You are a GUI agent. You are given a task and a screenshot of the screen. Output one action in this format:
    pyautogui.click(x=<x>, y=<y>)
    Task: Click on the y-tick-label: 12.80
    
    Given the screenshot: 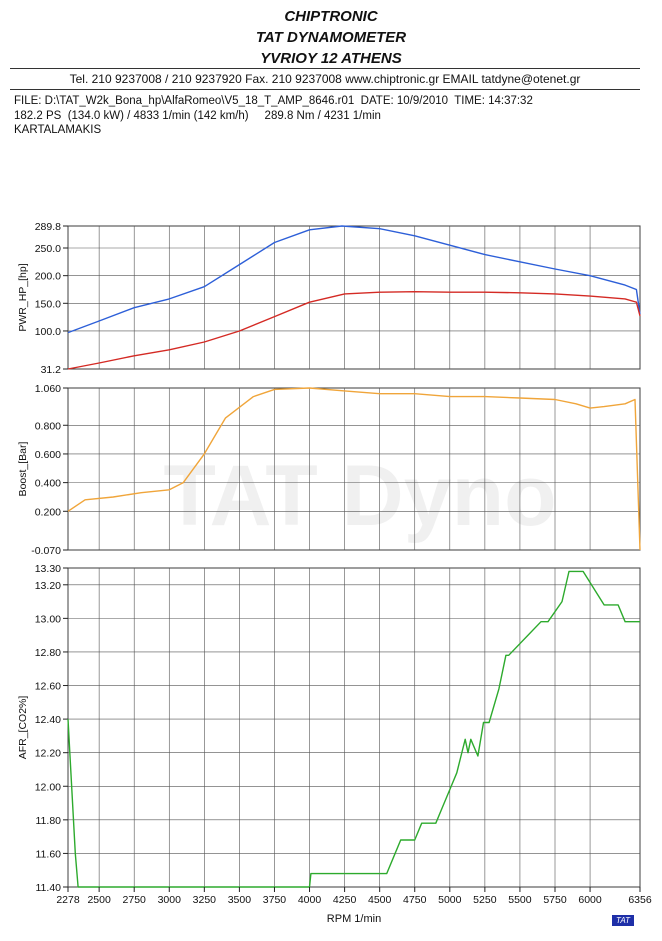 What is the action you would take?
    pyautogui.click(x=48, y=653)
    